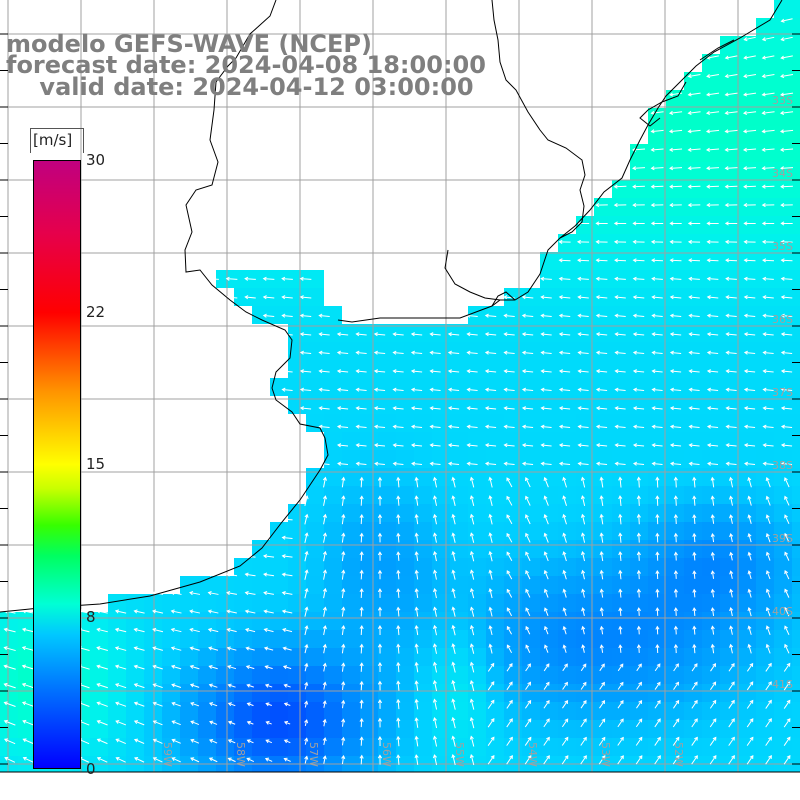  I want to click on lat-label: 35S, so click(782, 246).